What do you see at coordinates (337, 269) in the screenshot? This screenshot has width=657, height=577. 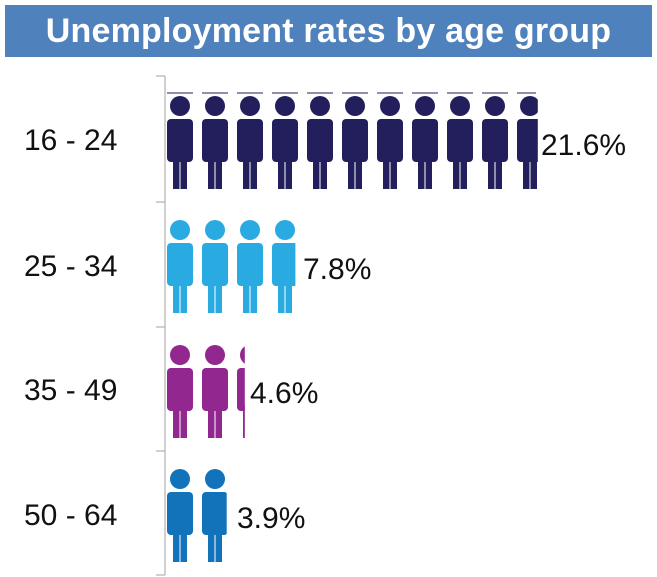 I see `value-label: 7.8%` at bounding box center [337, 269].